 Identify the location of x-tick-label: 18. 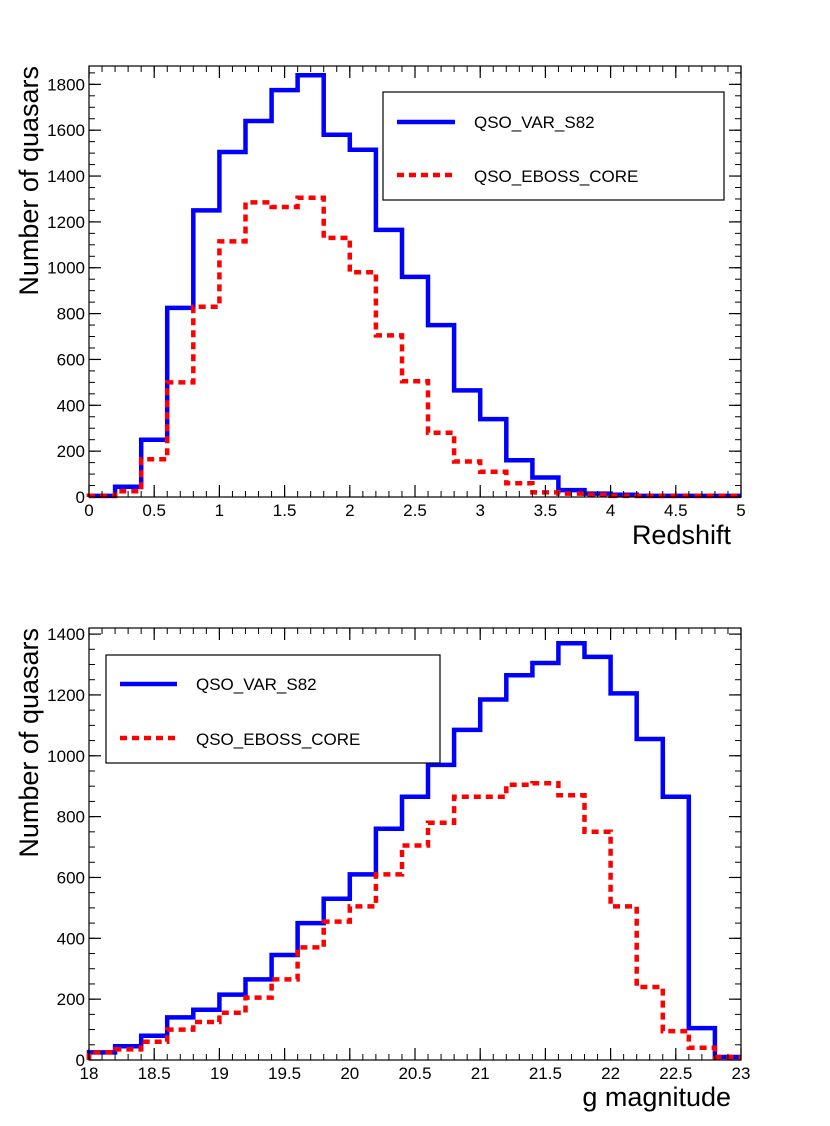
(89, 1073).